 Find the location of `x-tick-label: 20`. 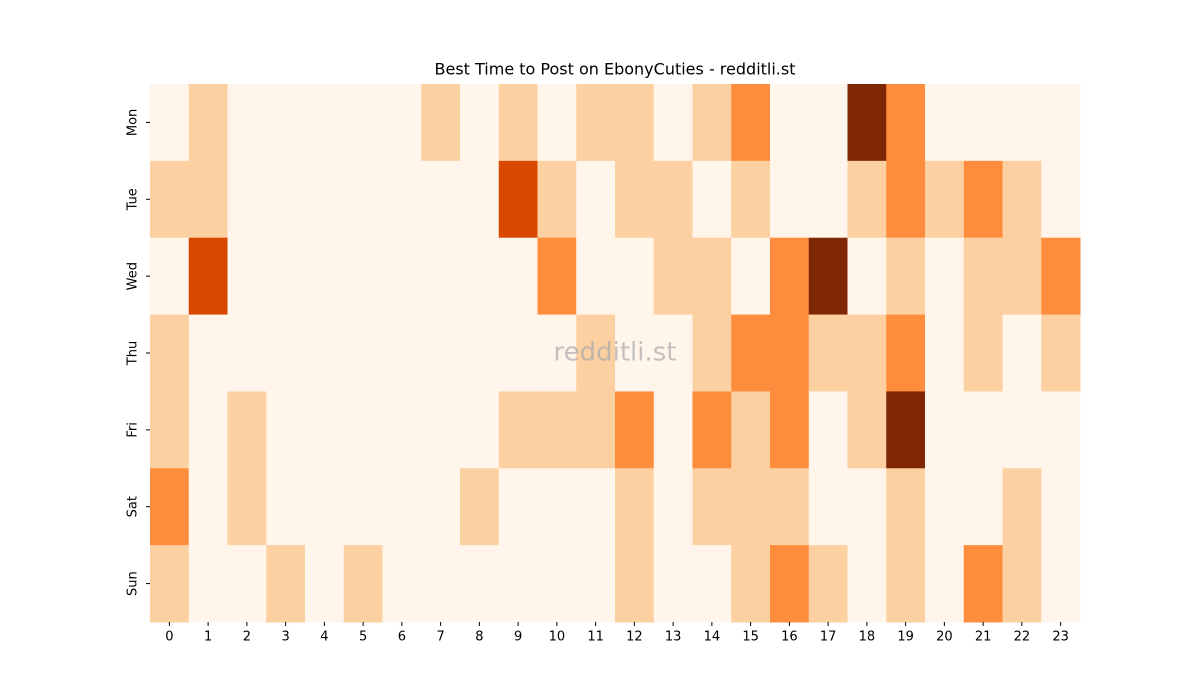

x-tick-label: 20 is located at coordinates (944, 637).